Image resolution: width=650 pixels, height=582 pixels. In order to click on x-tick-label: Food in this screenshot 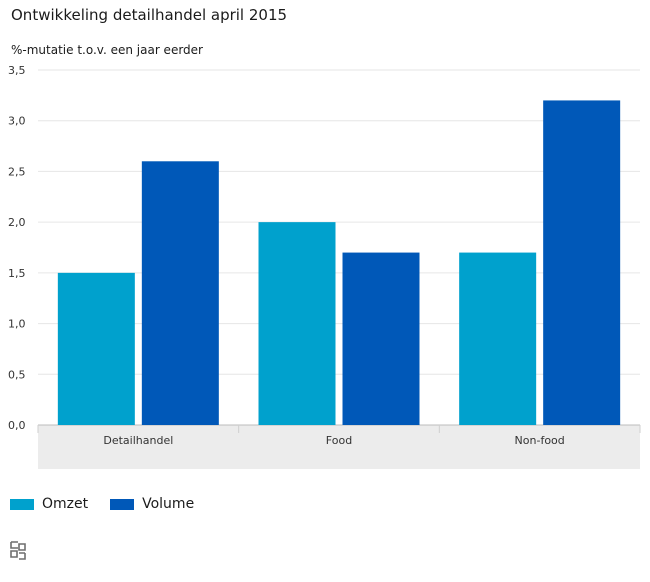, I will do `click(339, 440)`.